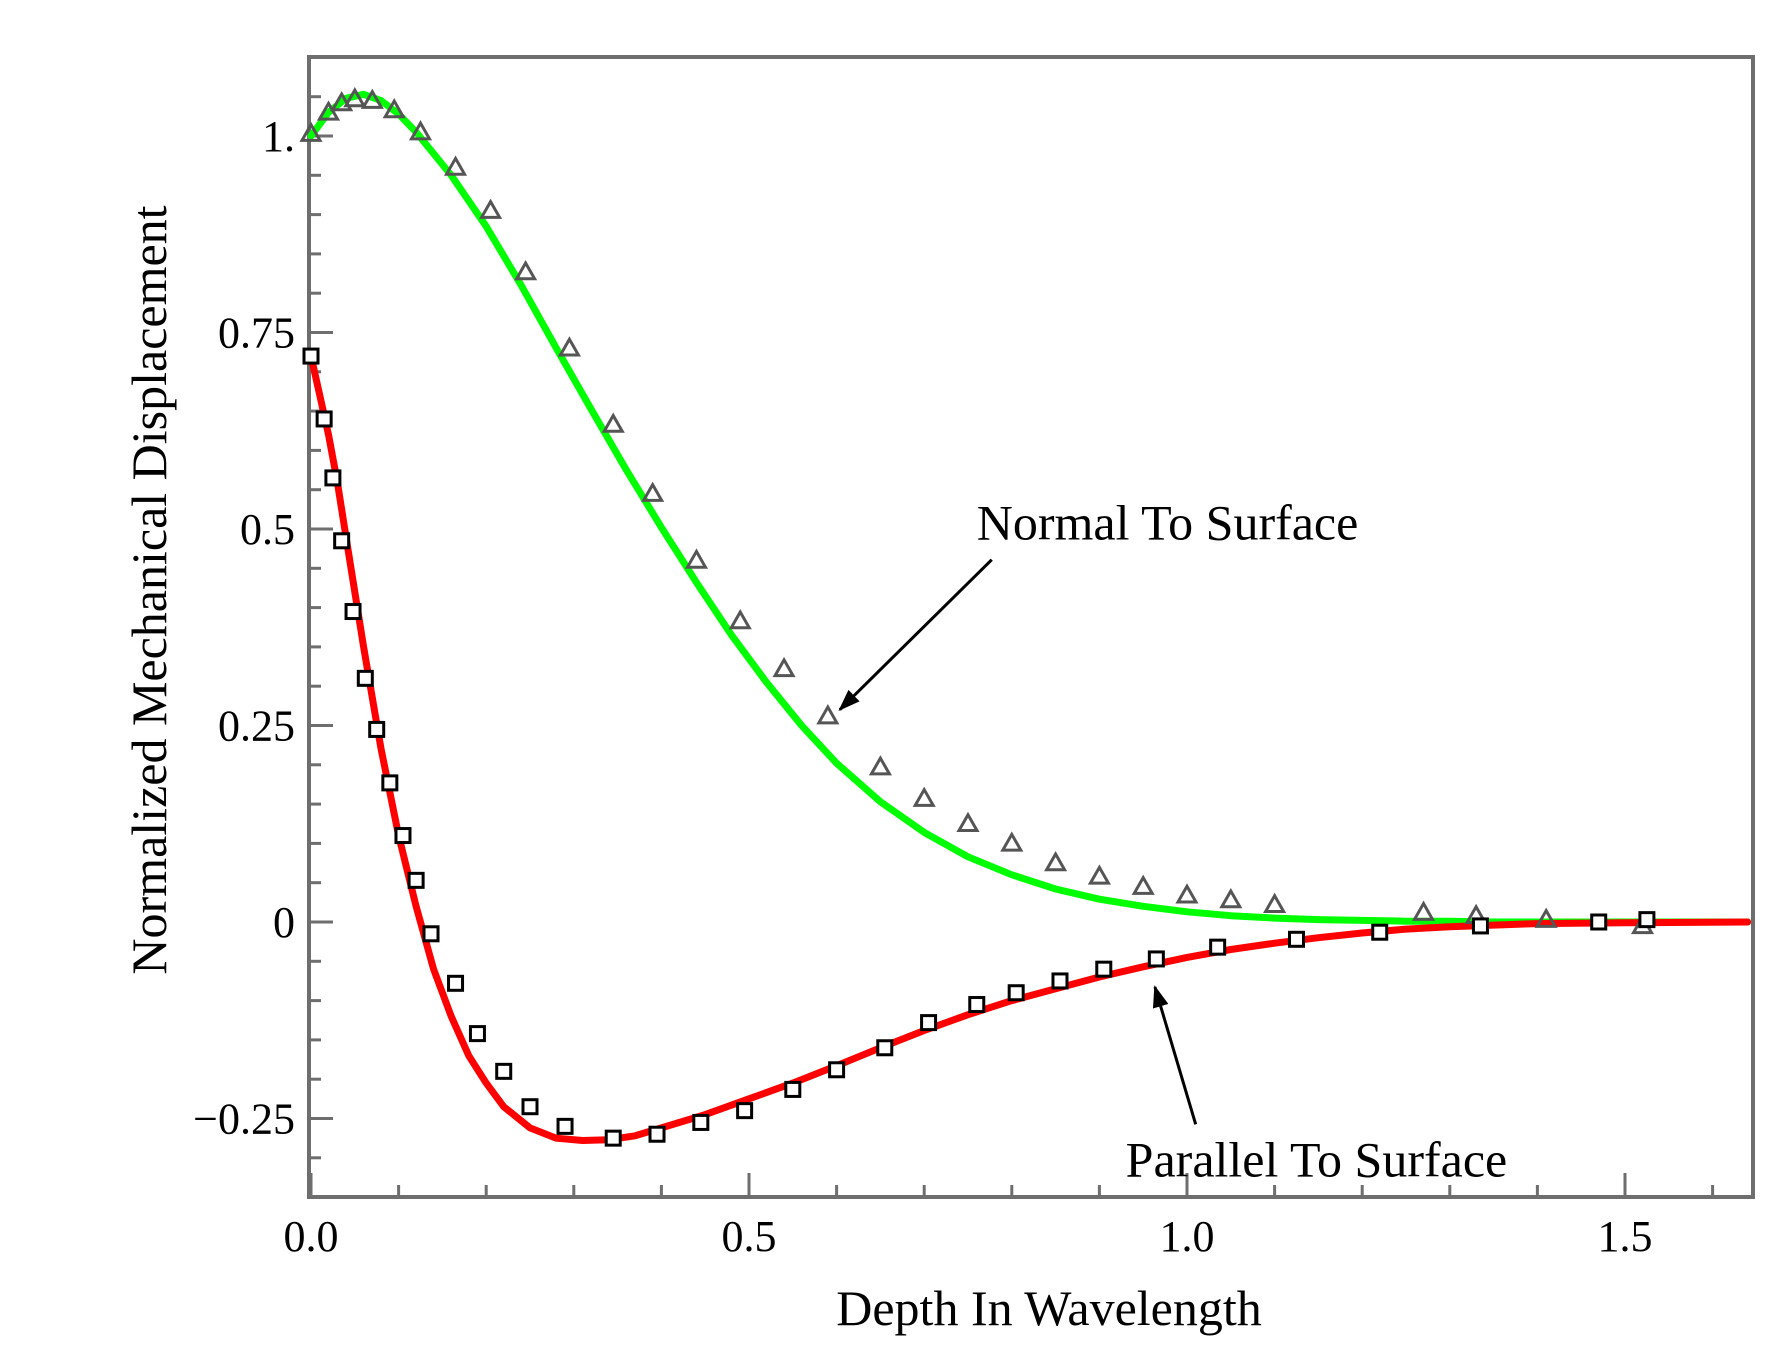 The image size is (1765, 1350). Describe the element at coordinates (1049, 1308) in the screenshot. I see `x-axis-label: Depth In Wavelength` at that location.